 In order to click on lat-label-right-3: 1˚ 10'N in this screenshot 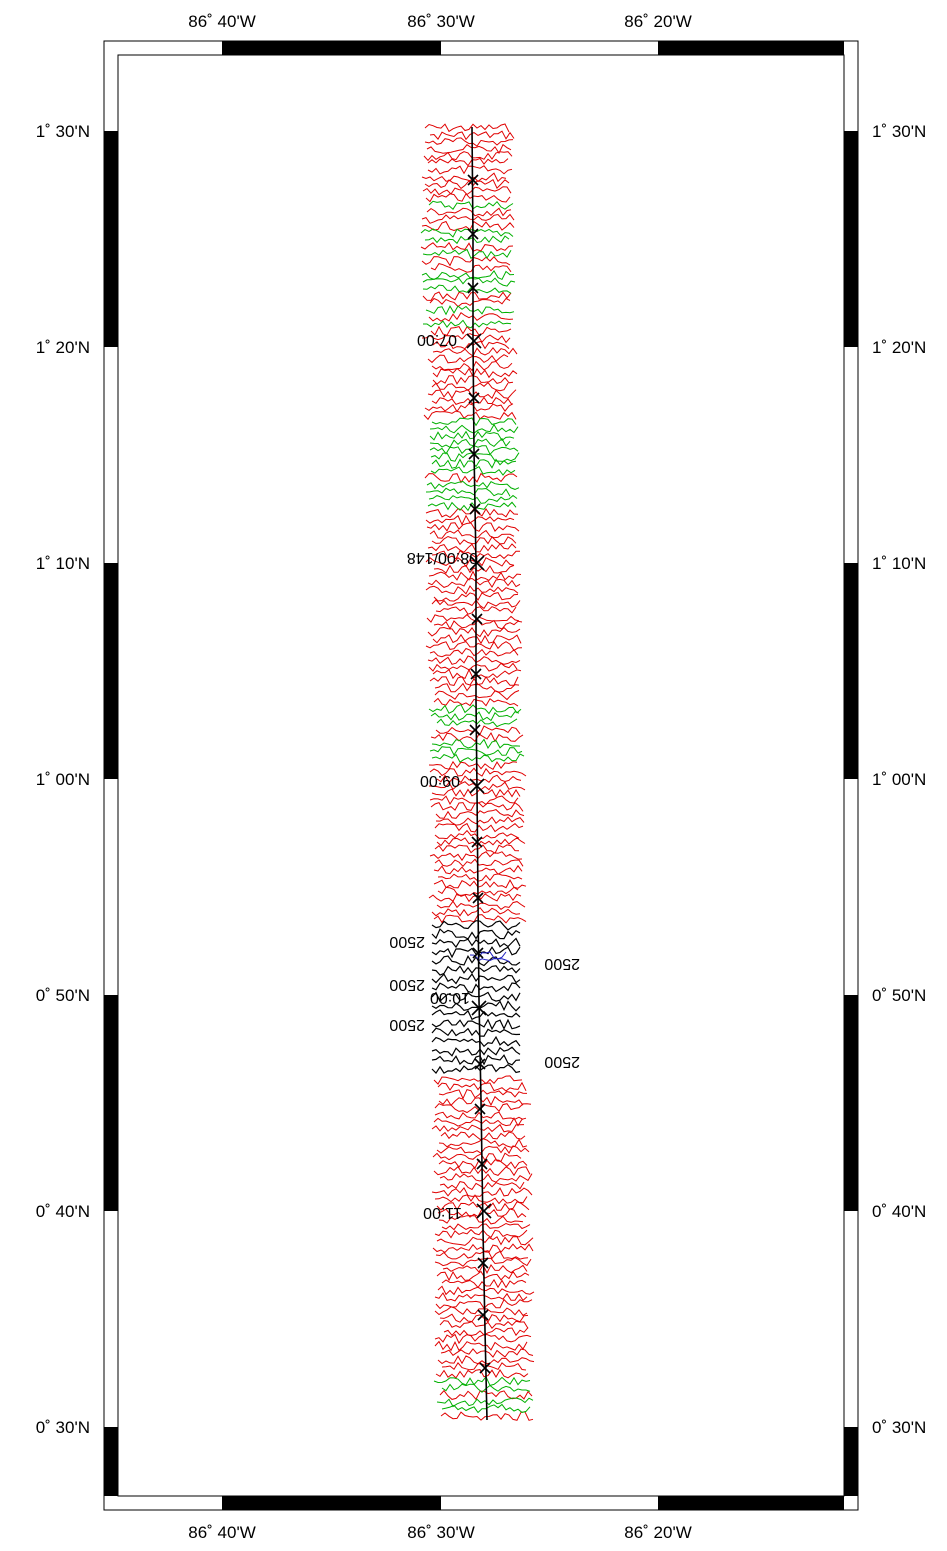, I will do `click(899, 563)`.